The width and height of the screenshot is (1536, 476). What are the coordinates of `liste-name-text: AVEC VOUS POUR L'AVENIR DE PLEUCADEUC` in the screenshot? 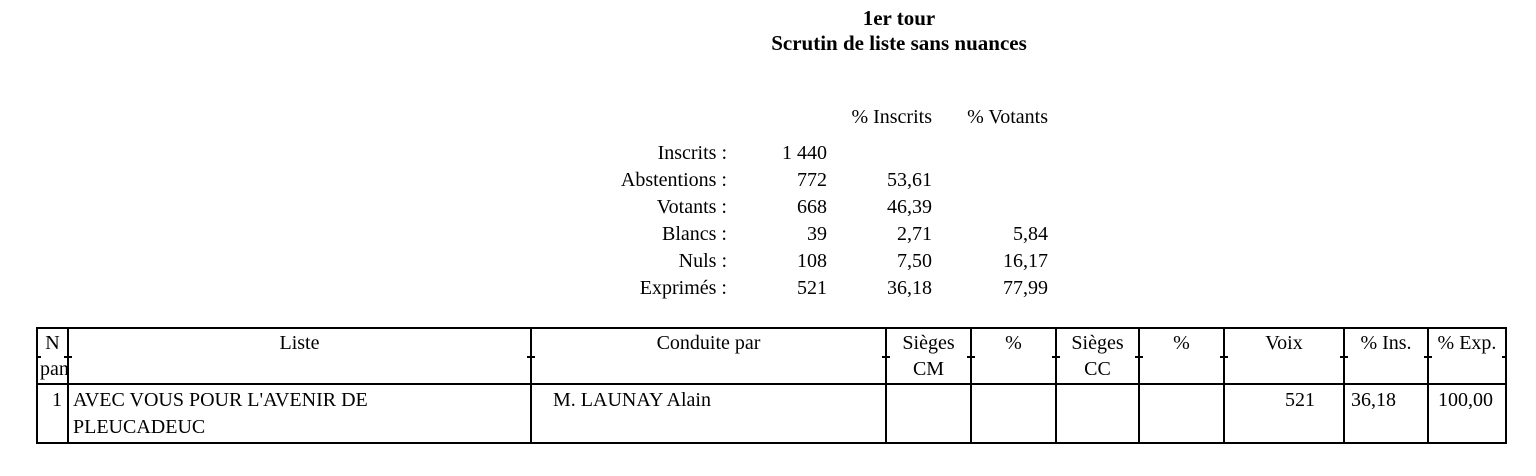 It's located at (220, 413).